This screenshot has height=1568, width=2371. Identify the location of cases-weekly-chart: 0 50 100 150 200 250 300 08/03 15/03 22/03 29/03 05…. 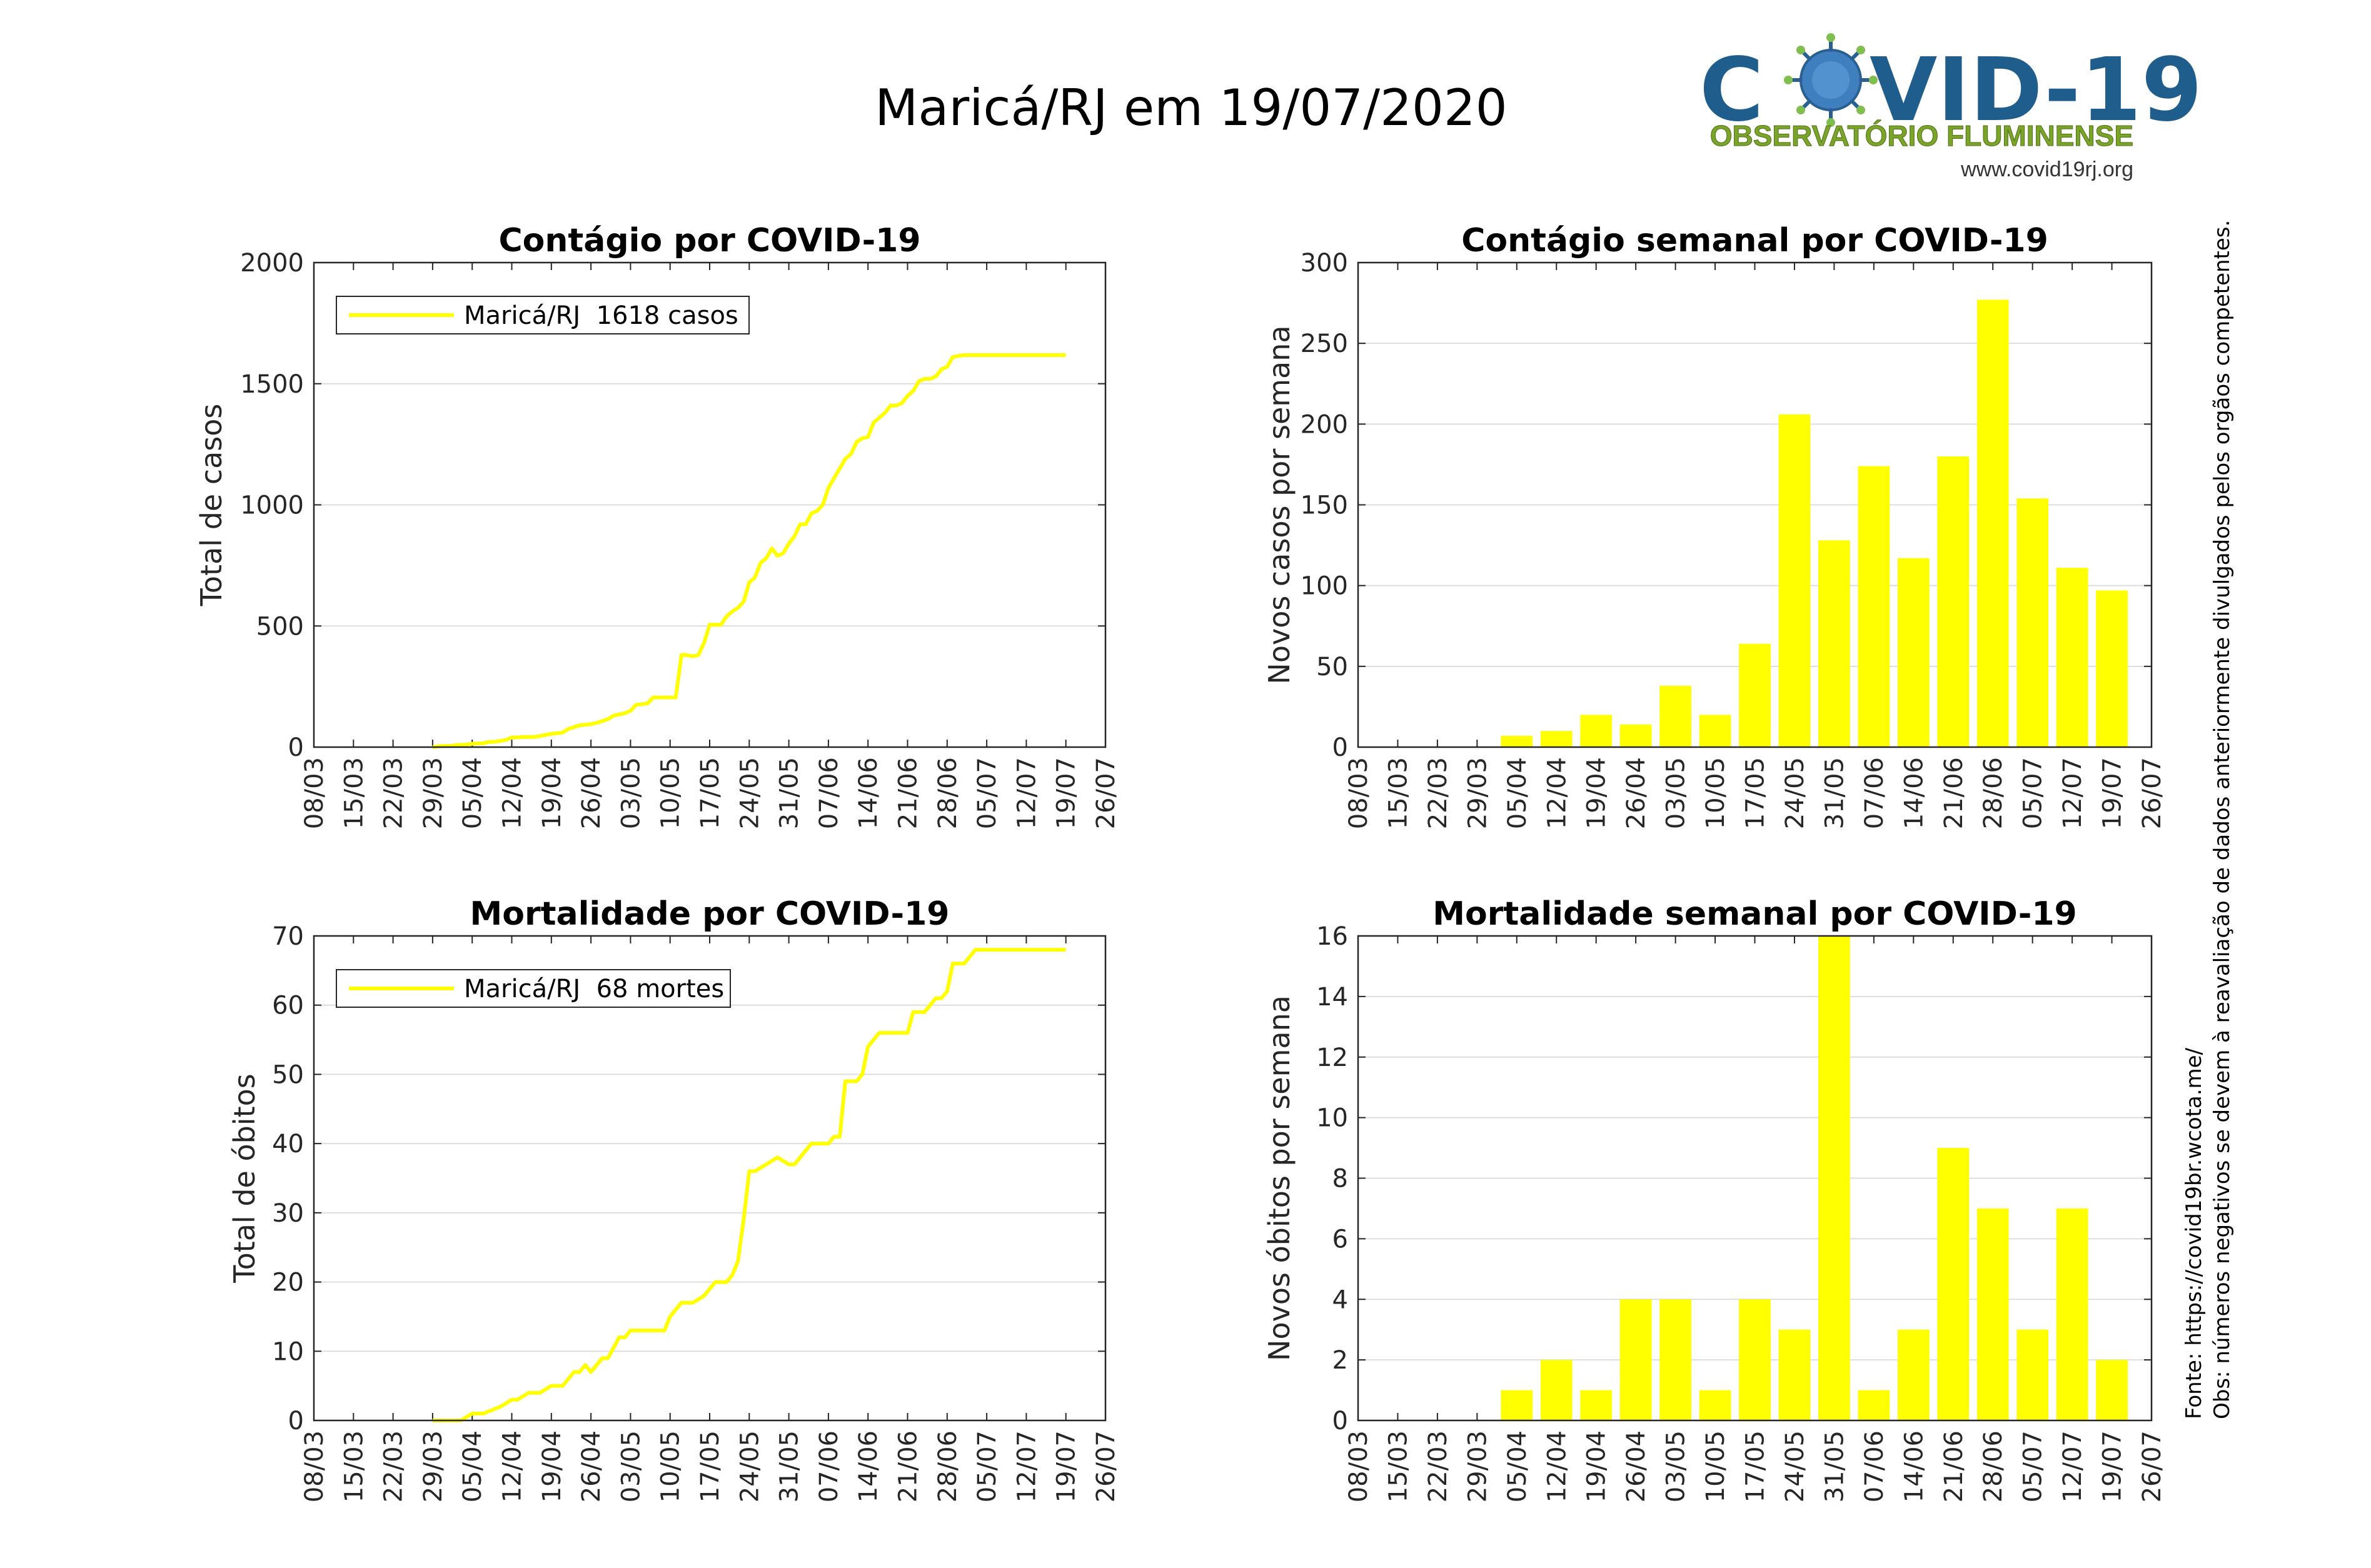
(1715, 525).